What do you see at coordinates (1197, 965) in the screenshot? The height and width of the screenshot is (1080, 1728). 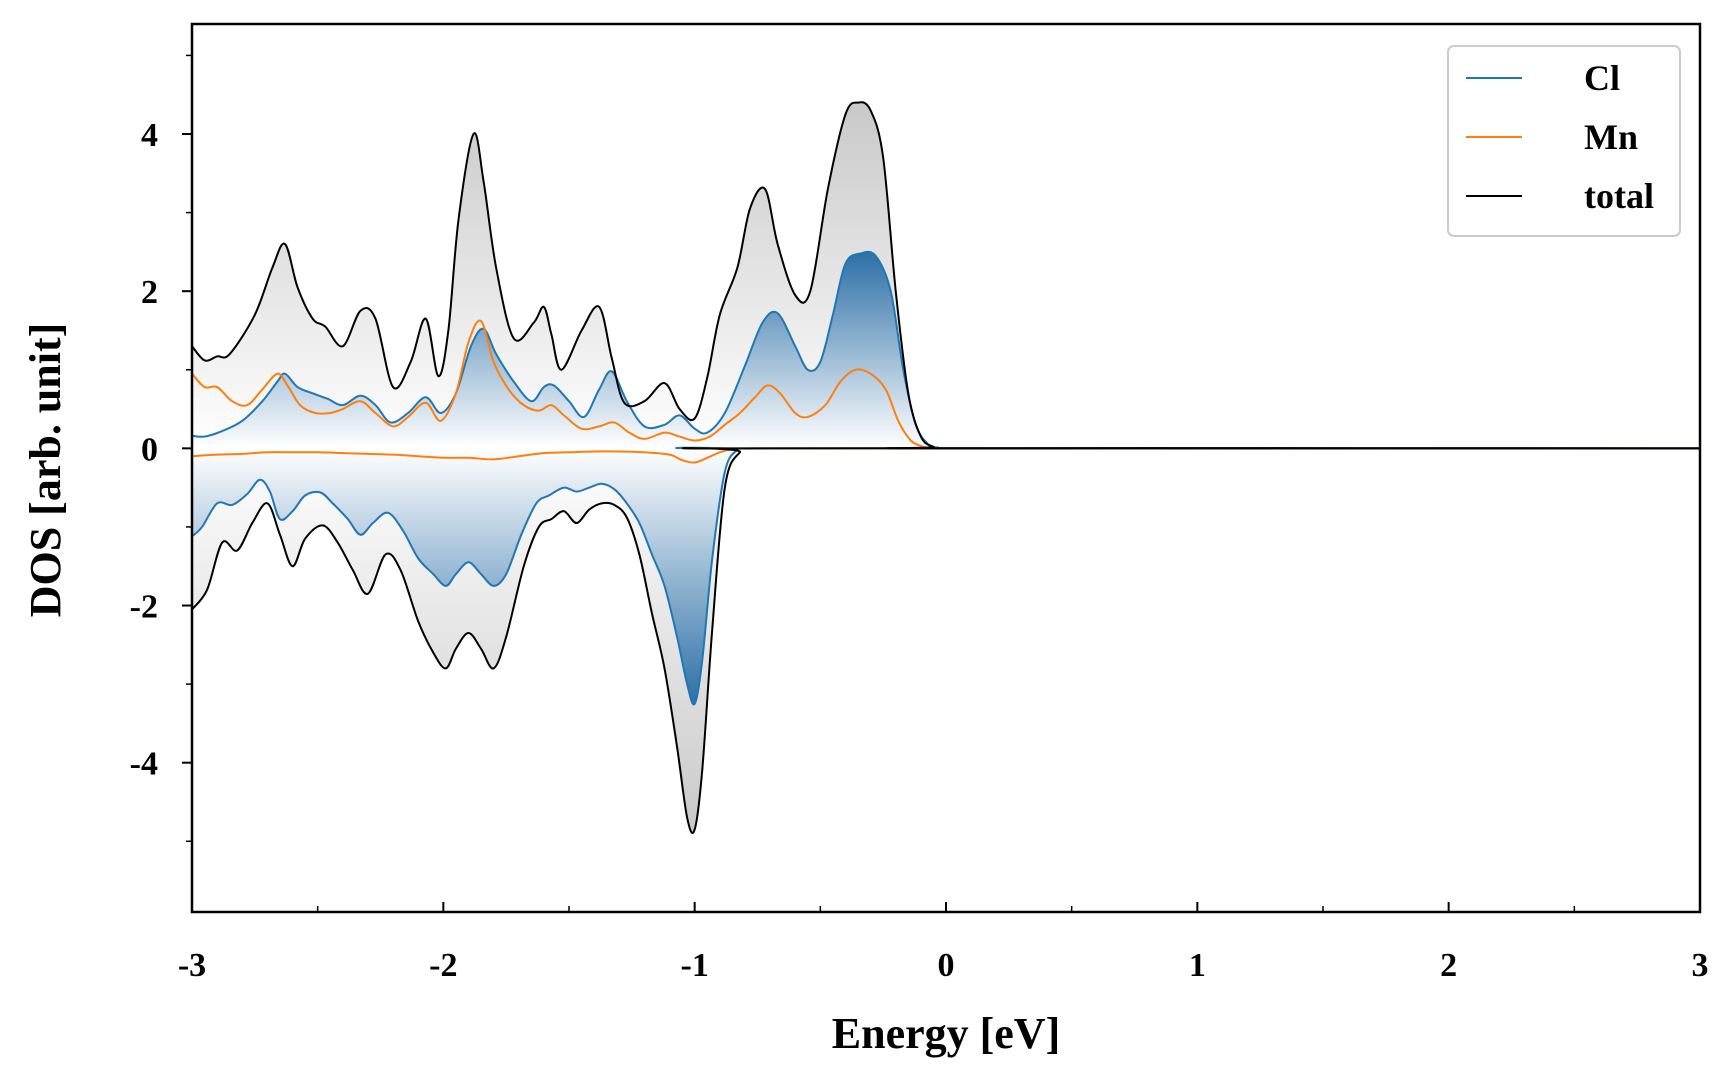 I see `x-tick-label: 1` at bounding box center [1197, 965].